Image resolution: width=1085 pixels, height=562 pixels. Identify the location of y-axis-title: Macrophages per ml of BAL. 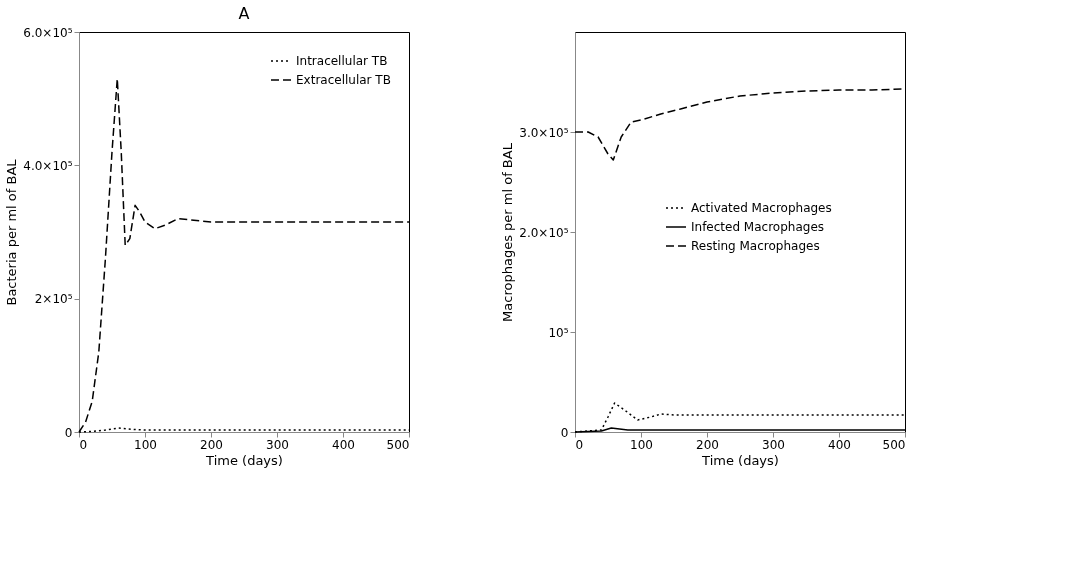
(508, 232).